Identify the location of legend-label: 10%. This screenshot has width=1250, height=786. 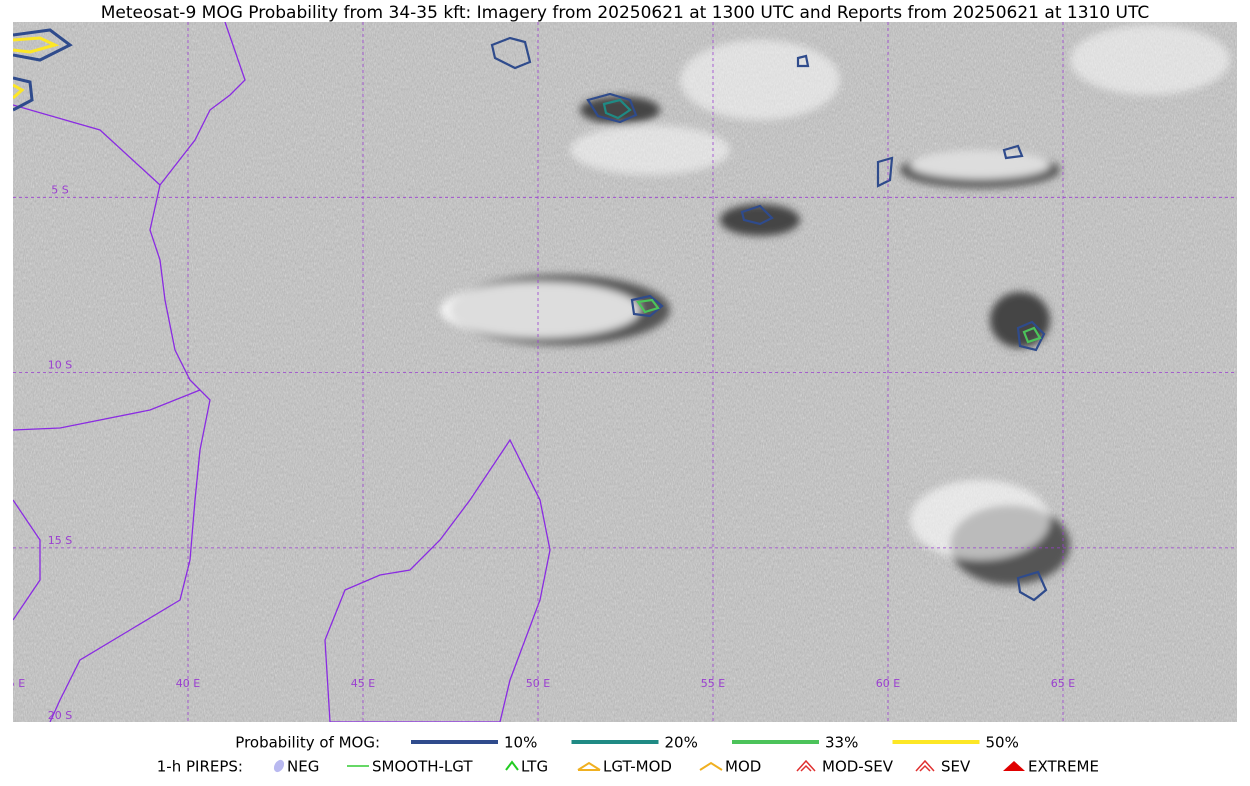
(520, 743).